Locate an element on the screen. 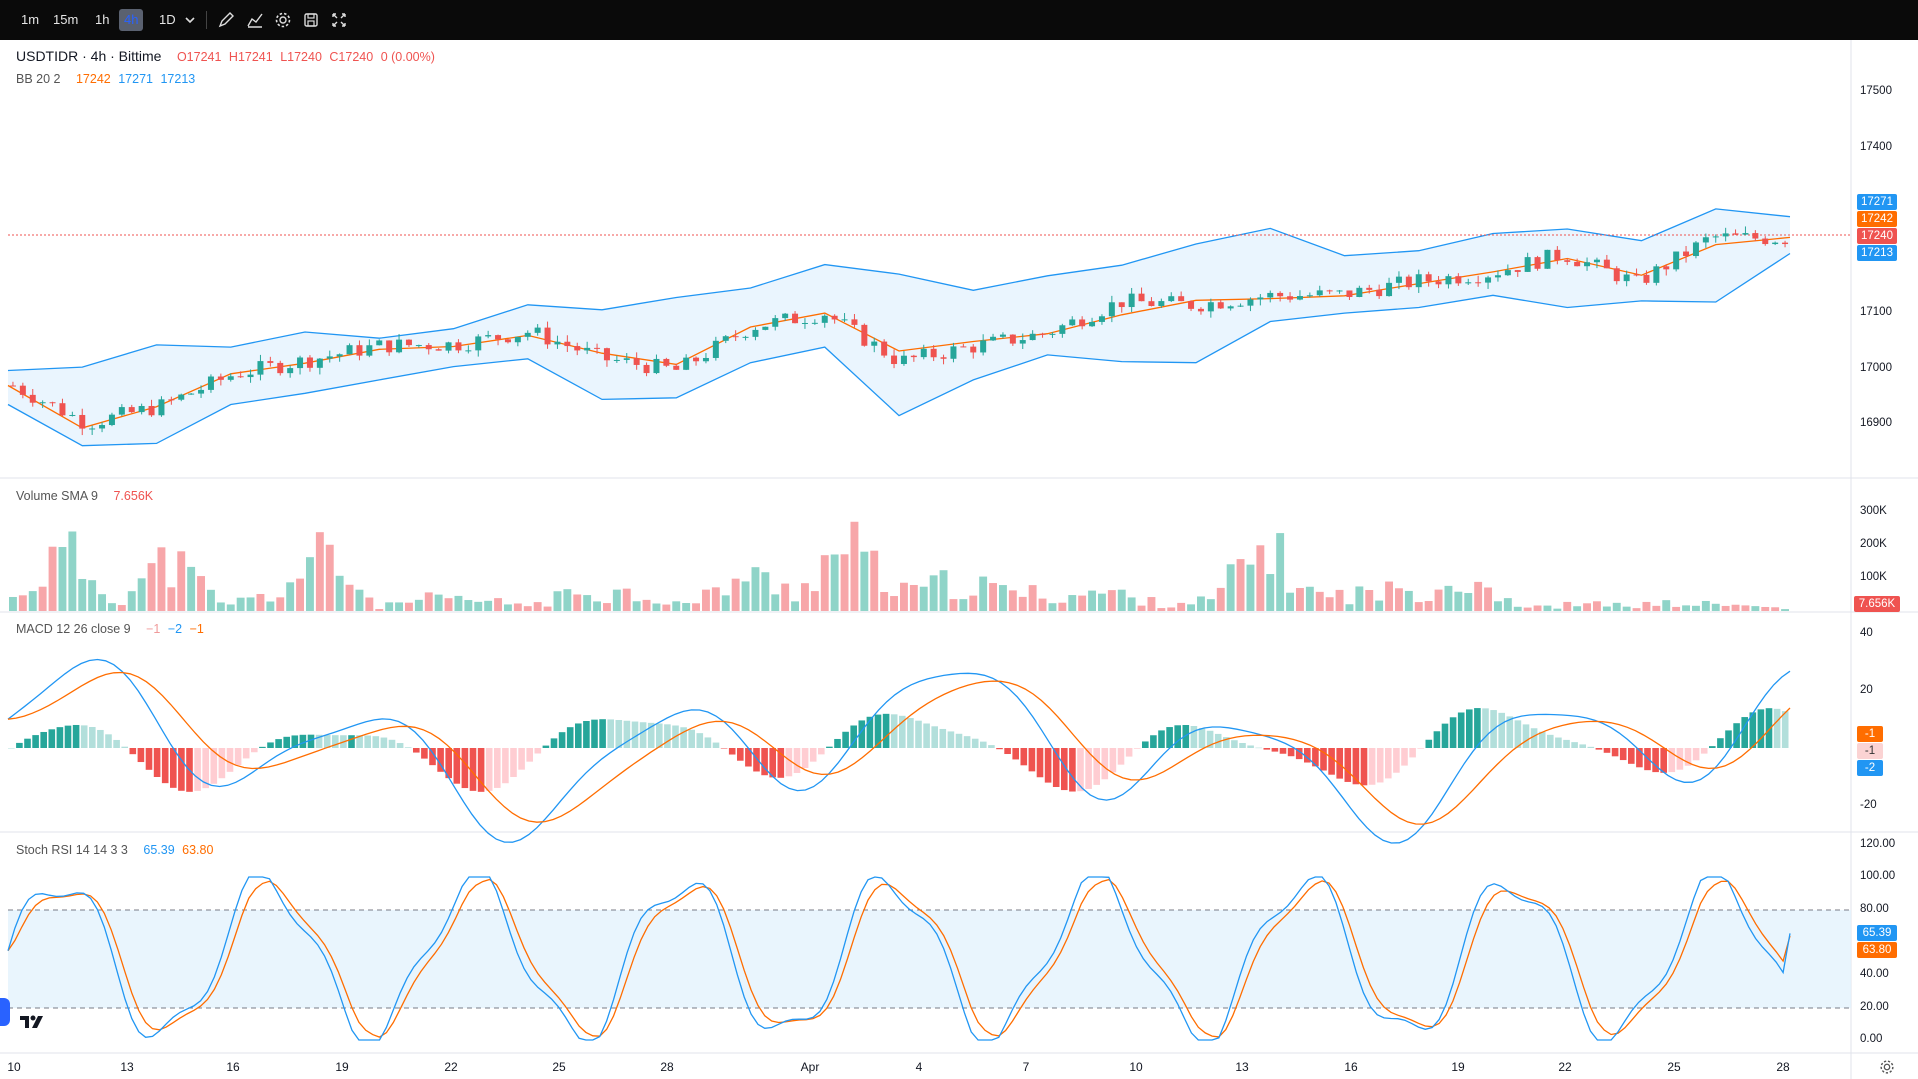  save-icon is located at coordinates (311, 20).